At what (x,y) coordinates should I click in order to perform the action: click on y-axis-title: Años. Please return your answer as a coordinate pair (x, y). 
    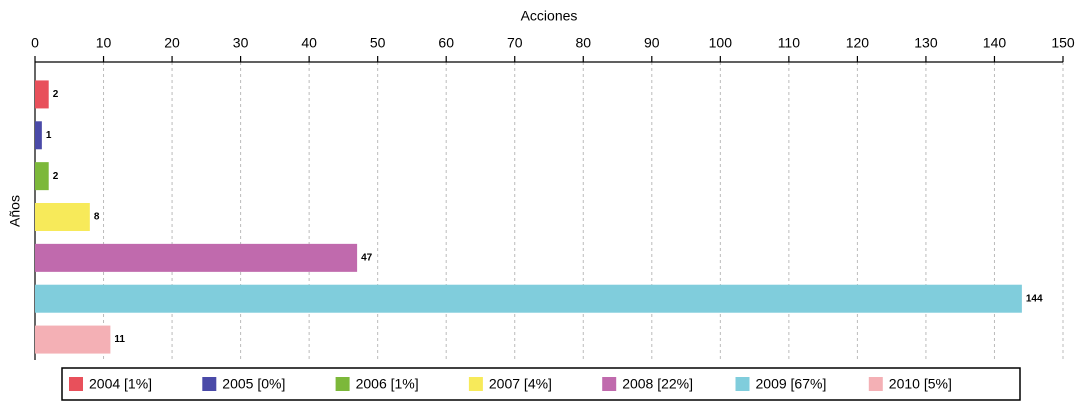
    Looking at the image, I should click on (15, 211).